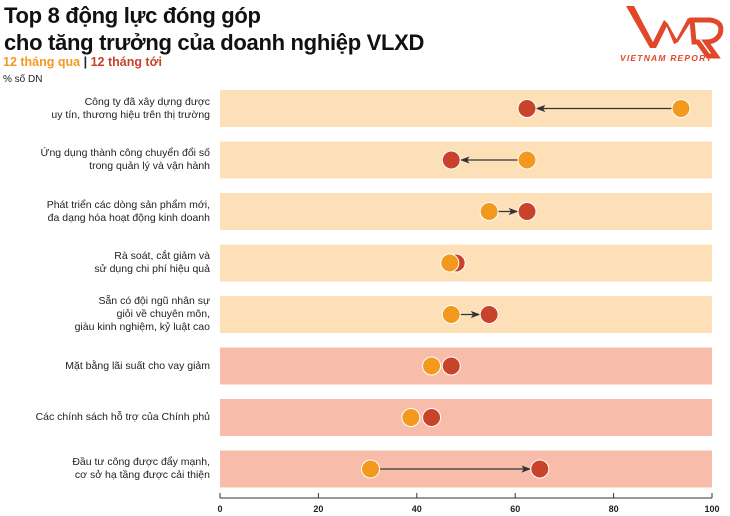 This screenshot has height=516, width=730. What do you see at coordinates (82, 62) in the screenshot?
I see `legend: 12 tháng qua | 12 tháng tới` at bounding box center [82, 62].